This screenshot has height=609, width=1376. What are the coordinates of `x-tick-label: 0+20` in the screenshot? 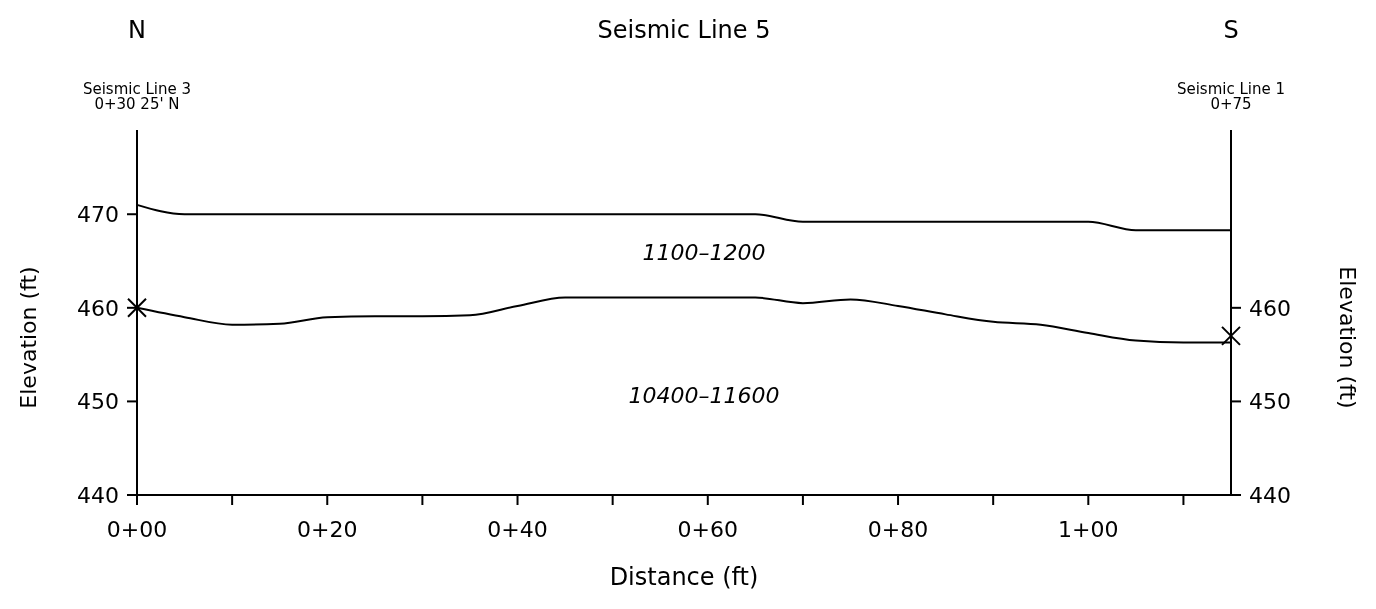 It's located at (327, 529).